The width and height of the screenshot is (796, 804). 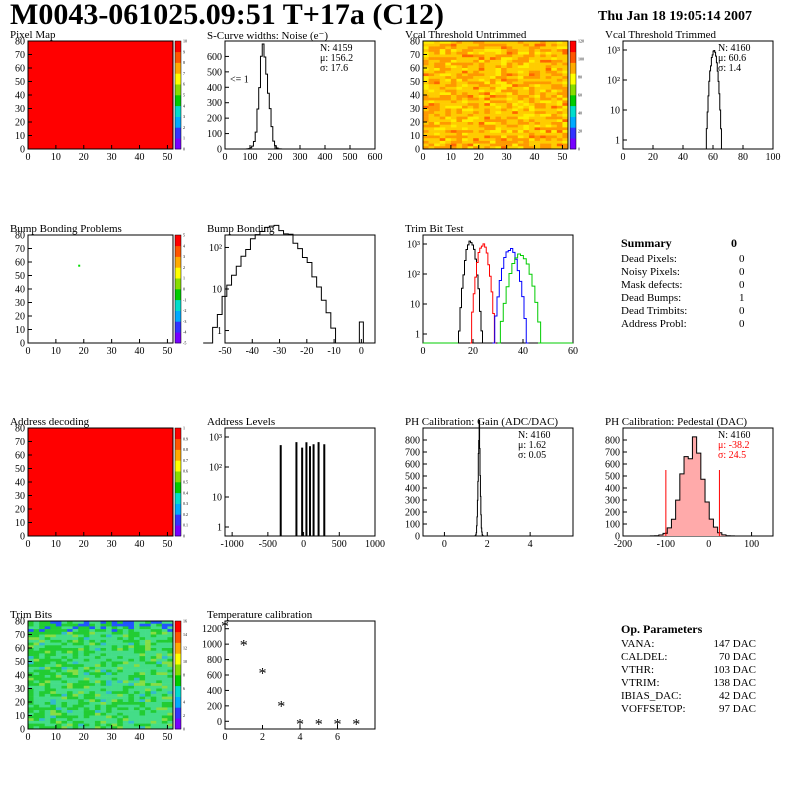 I want to click on y-tick-label: 1, so click(x=417, y=335).